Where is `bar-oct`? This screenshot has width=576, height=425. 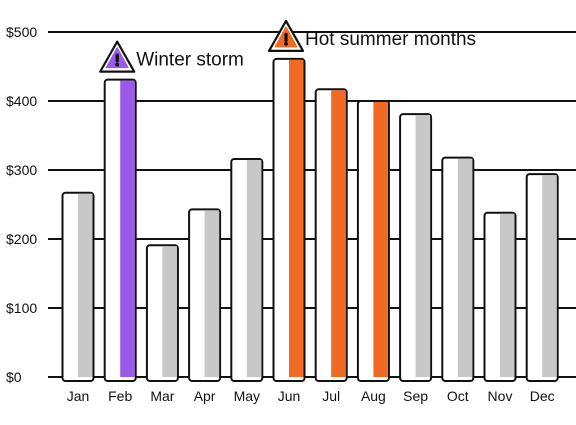
bar-oct is located at coordinates (458, 269).